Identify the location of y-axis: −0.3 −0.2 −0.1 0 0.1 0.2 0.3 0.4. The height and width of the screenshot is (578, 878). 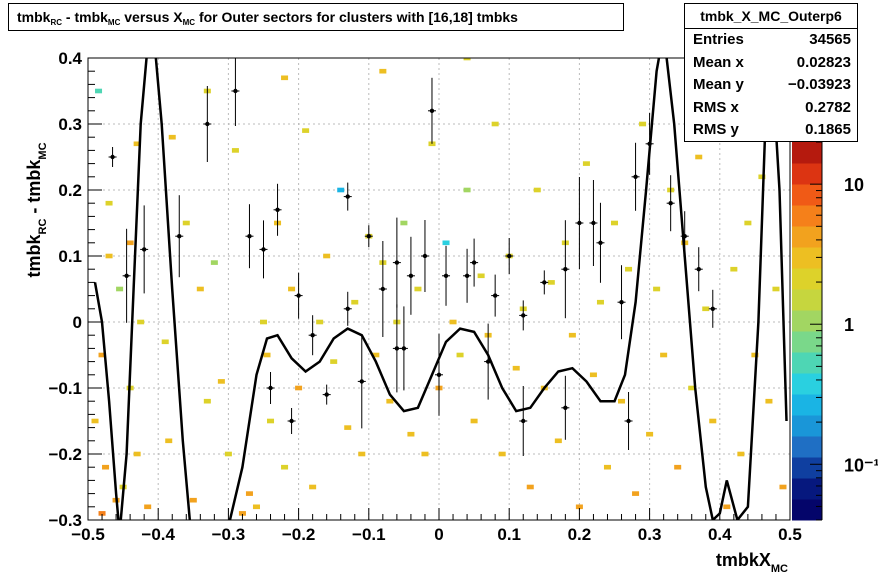
(75, 289).